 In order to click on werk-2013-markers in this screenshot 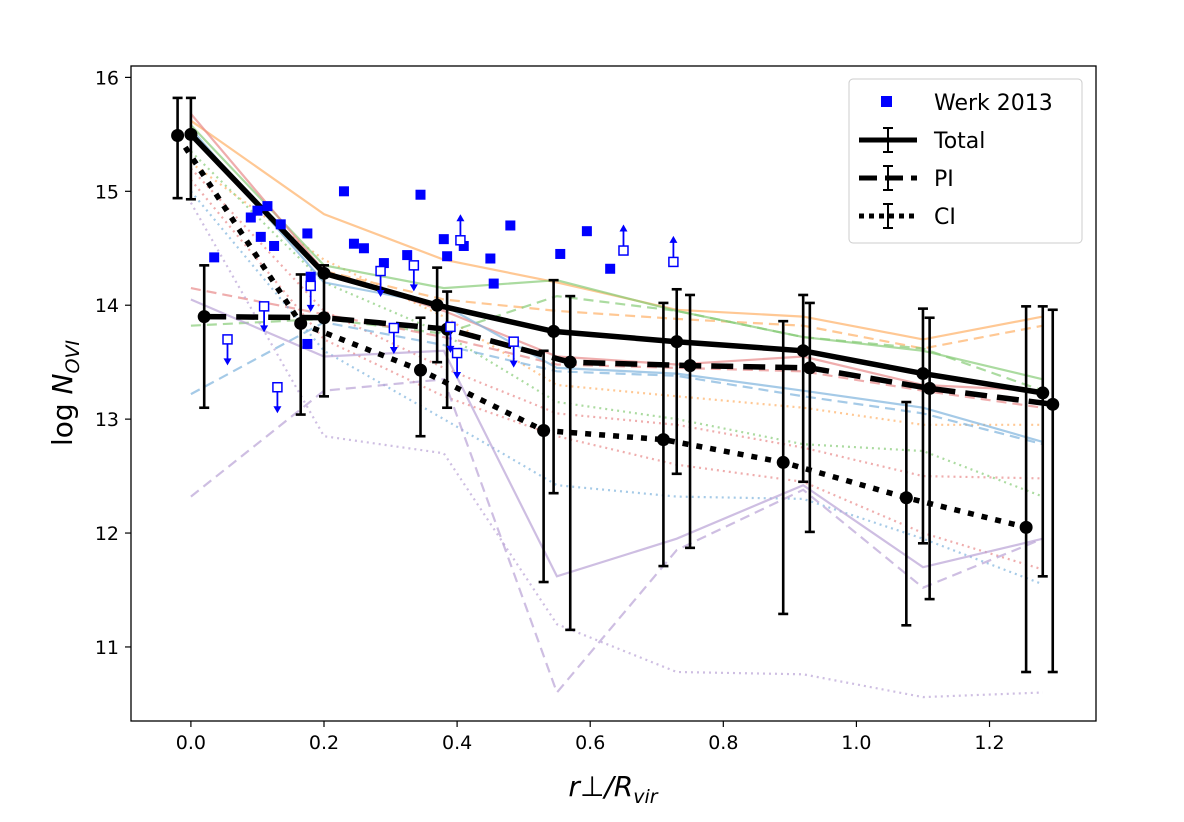, I will do `click(444, 300)`.